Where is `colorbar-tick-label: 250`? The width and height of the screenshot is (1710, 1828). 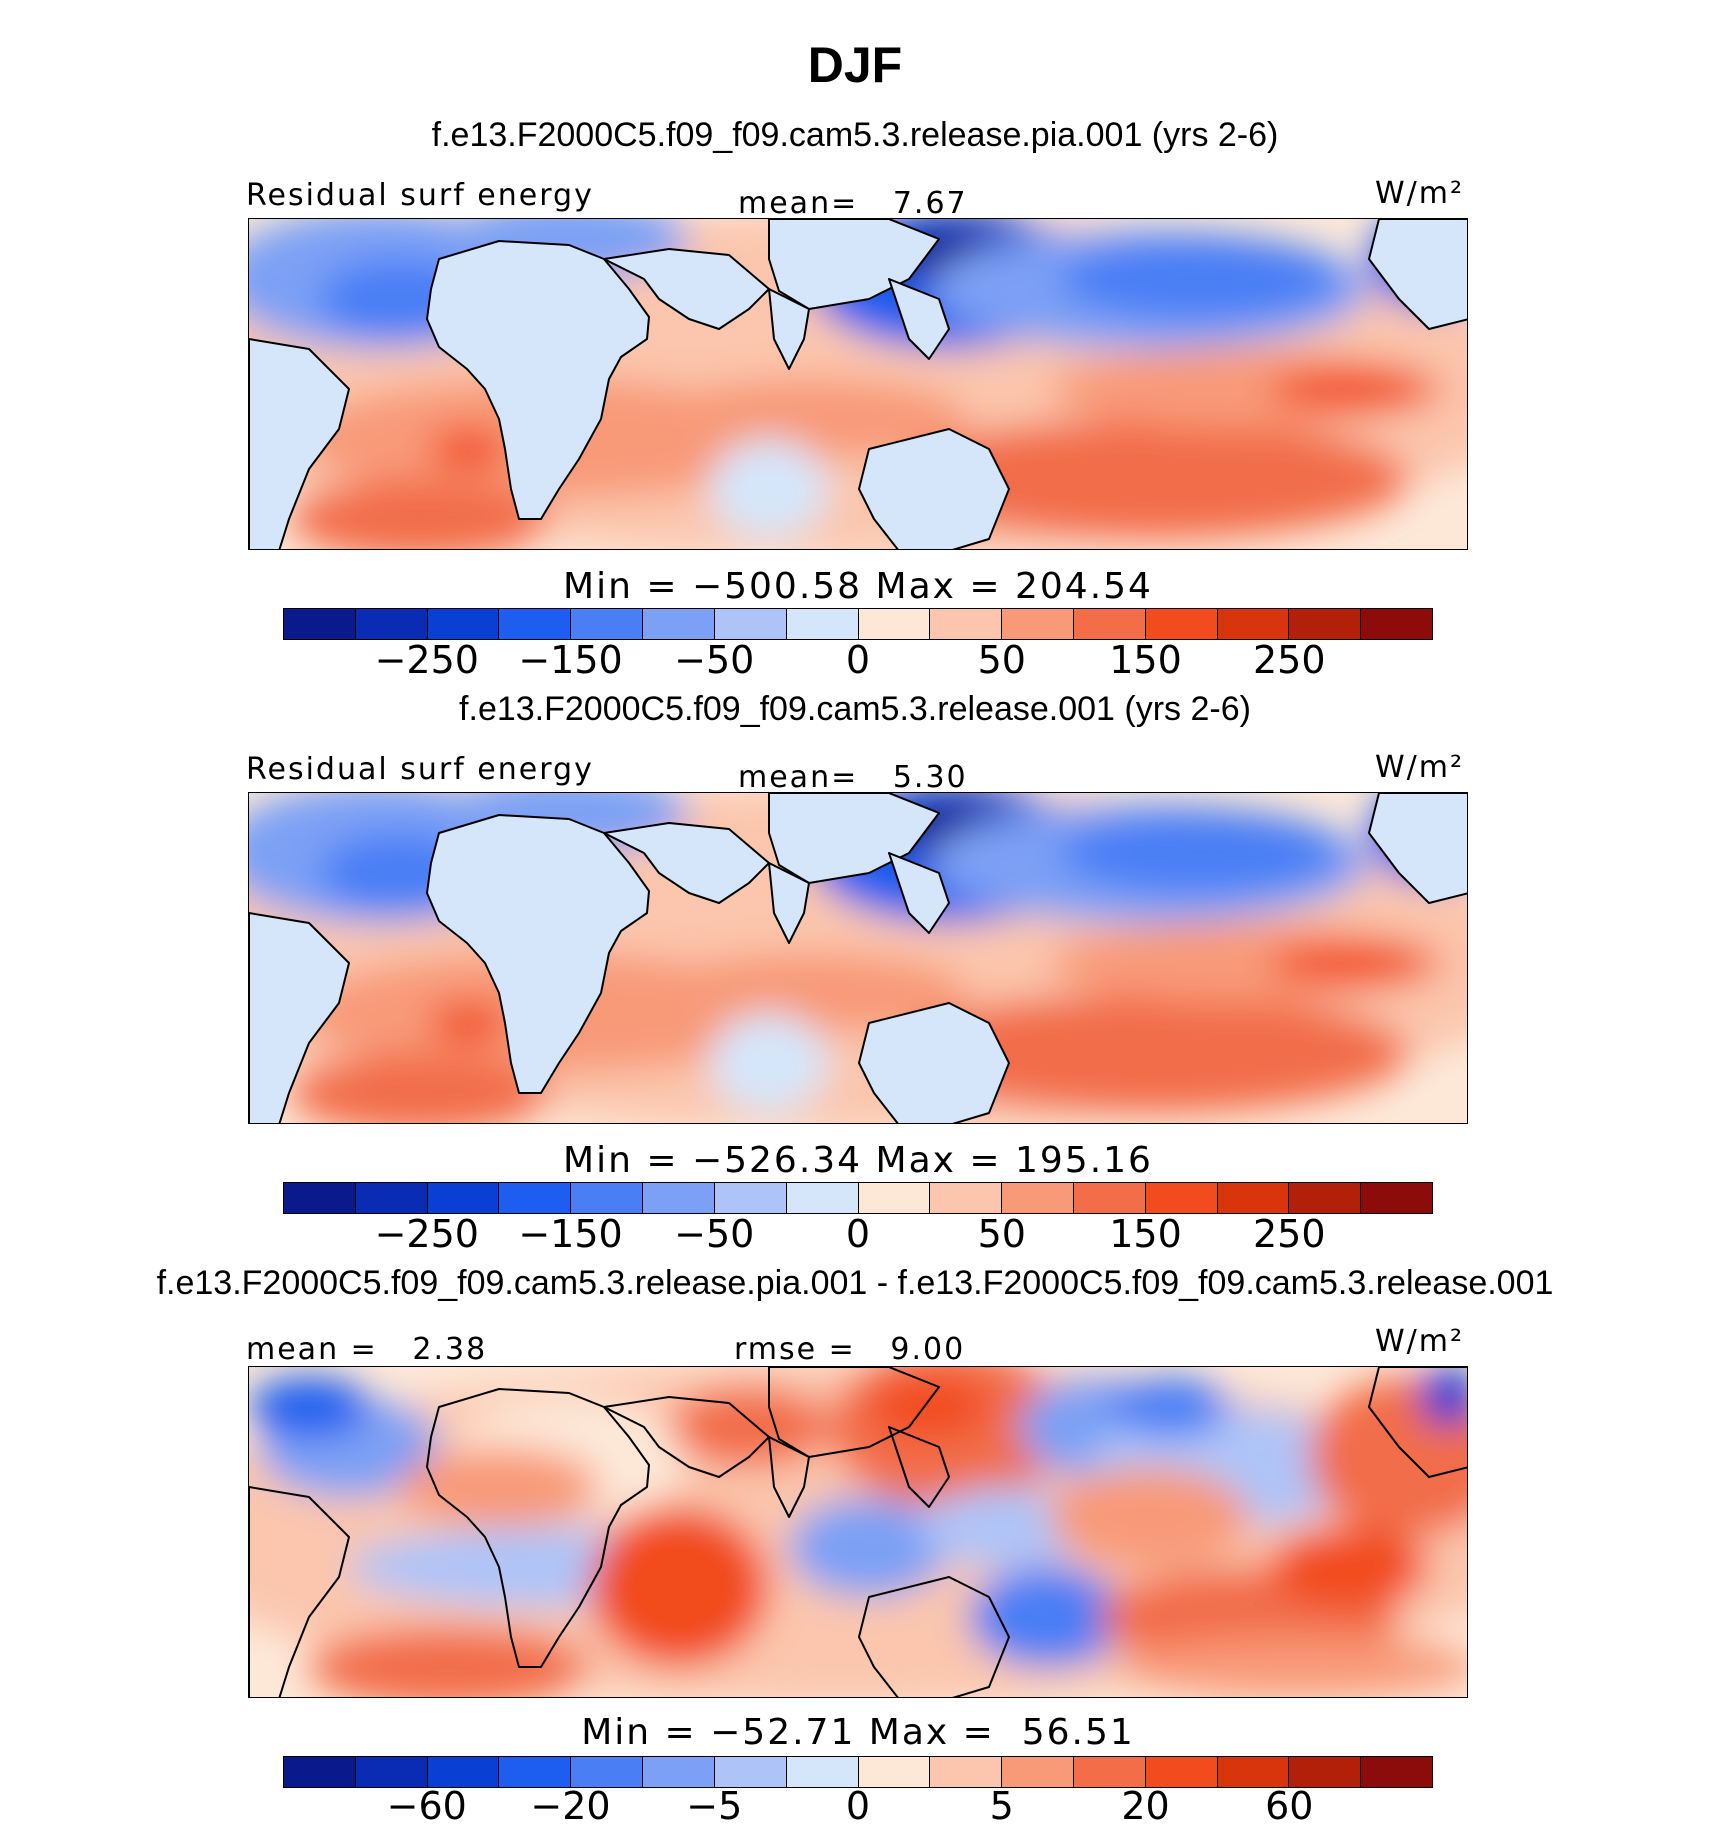 colorbar-tick-label: 250 is located at coordinates (1289, 1234).